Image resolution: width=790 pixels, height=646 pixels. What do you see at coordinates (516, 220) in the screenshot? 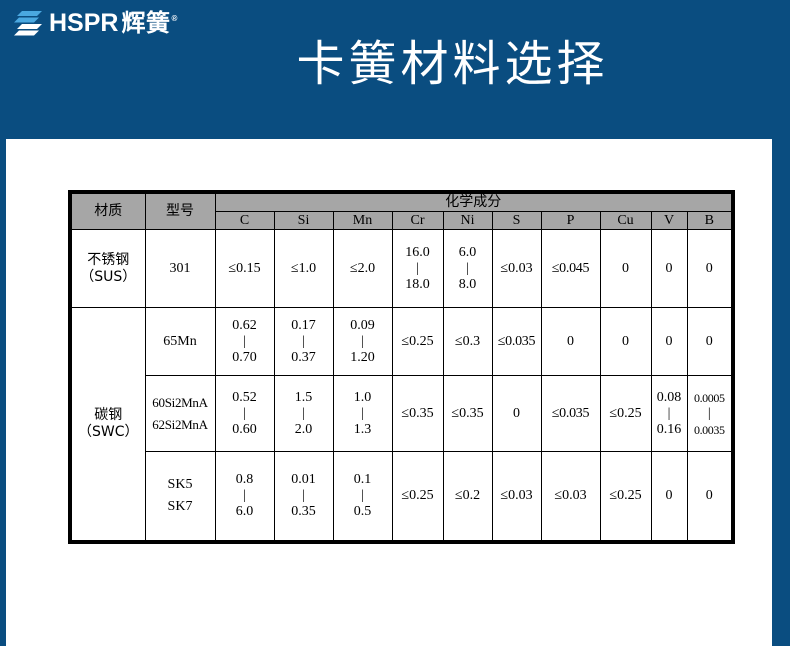
I see `col-header-element-s: S` at bounding box center [516, 220].